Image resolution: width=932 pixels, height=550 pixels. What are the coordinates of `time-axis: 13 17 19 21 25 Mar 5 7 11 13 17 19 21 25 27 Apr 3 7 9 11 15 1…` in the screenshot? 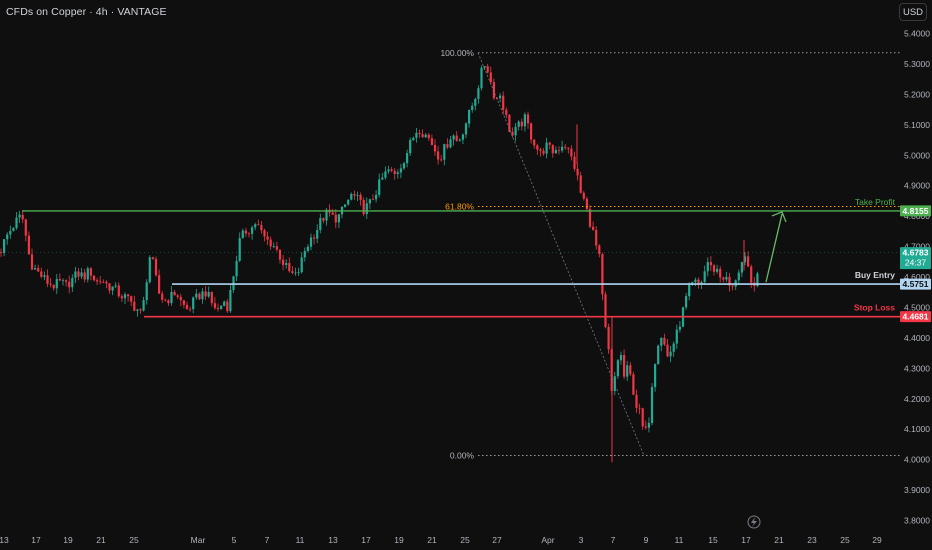 It's located at (441, 530).